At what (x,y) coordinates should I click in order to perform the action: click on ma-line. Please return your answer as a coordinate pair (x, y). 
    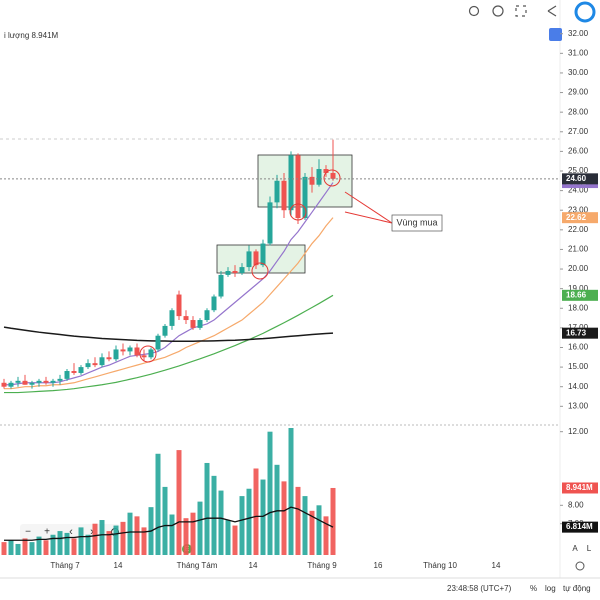
    Looking at the image, I should click on (168, 334).